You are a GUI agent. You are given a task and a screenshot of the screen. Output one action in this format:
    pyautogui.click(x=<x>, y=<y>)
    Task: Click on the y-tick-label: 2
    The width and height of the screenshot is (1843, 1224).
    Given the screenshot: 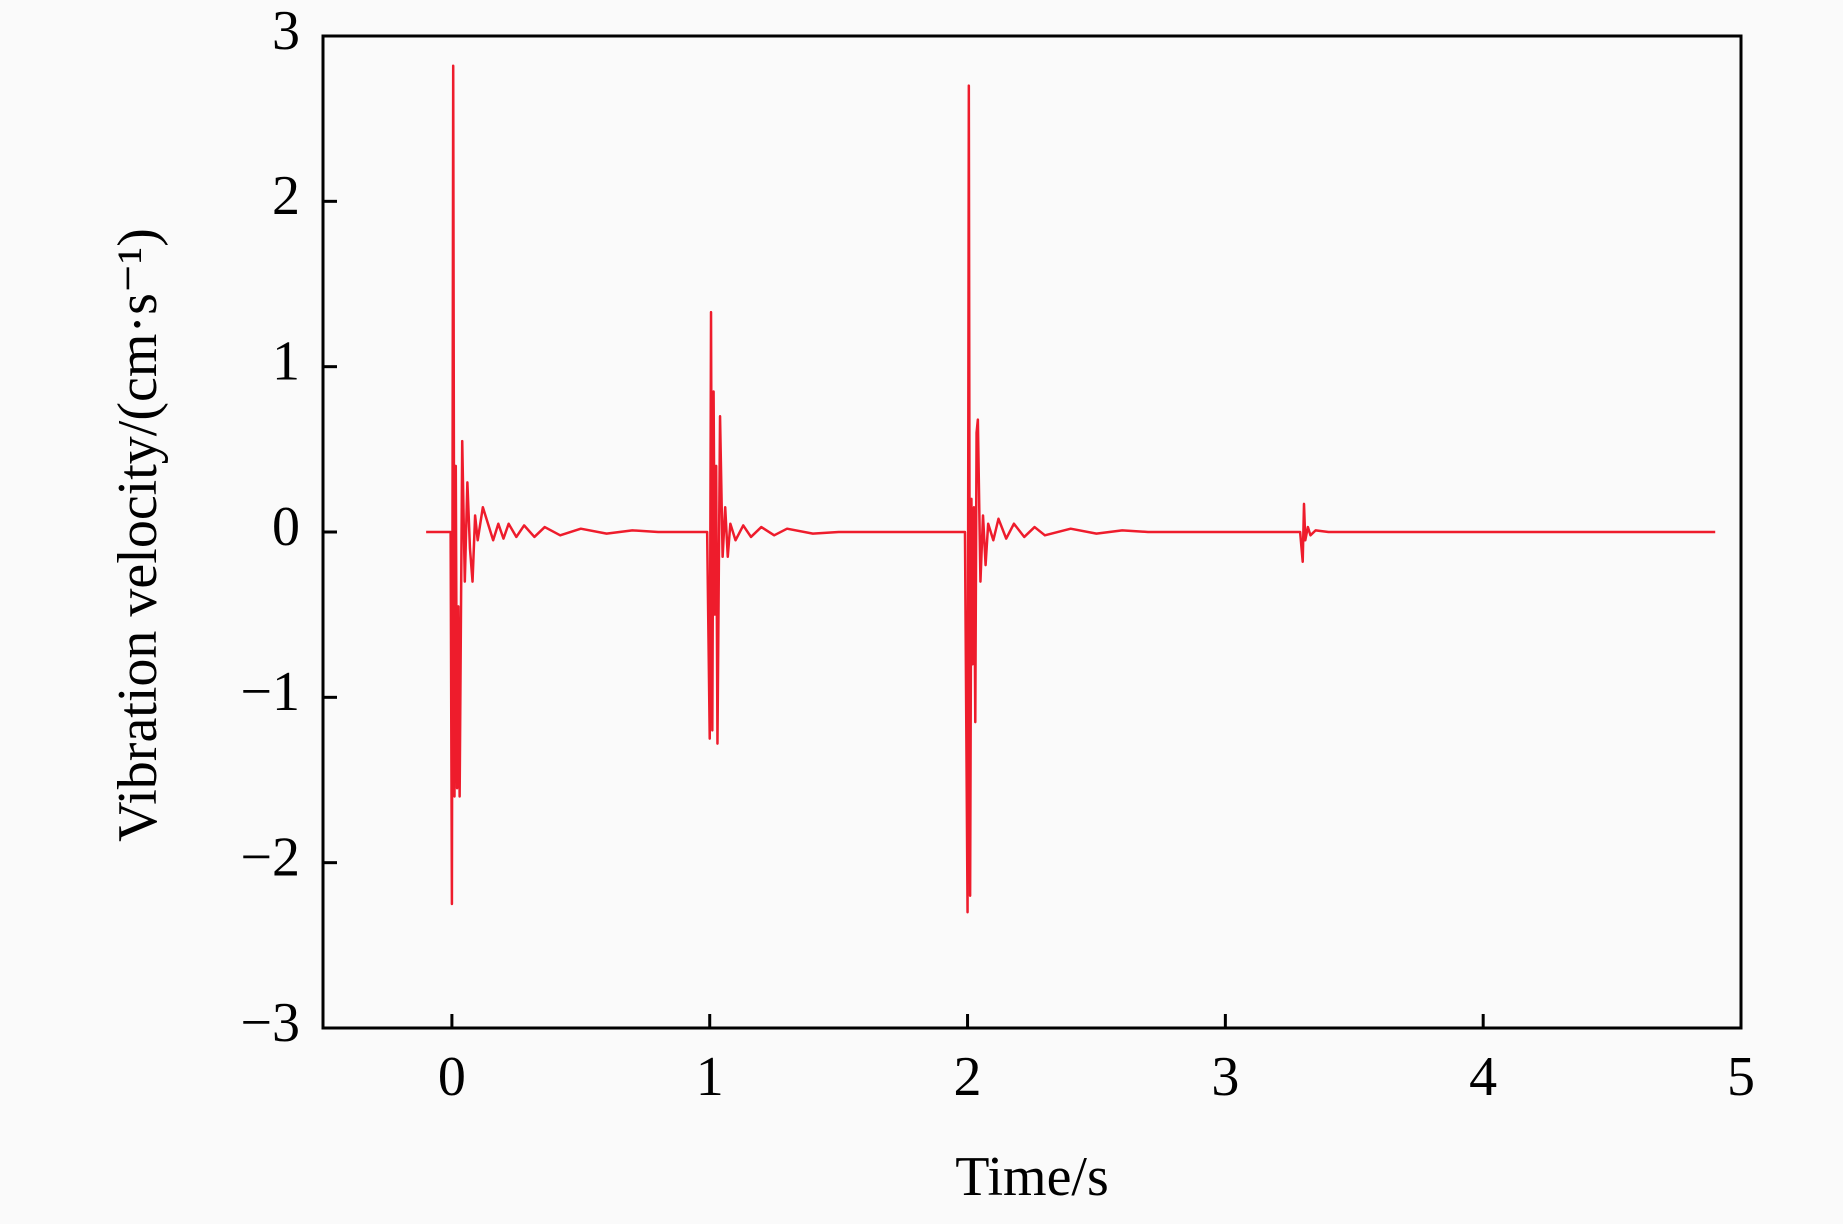 What is the action you would take?
    pyautogui.click(x=286, y=196)
    